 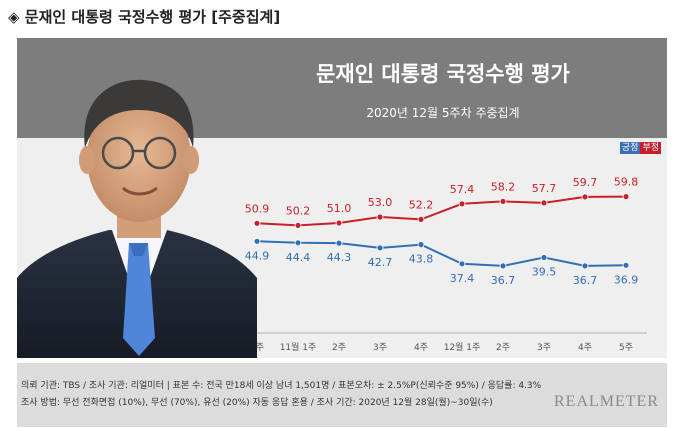 I want to click on series-line-positive, so click(x=441, y=253).